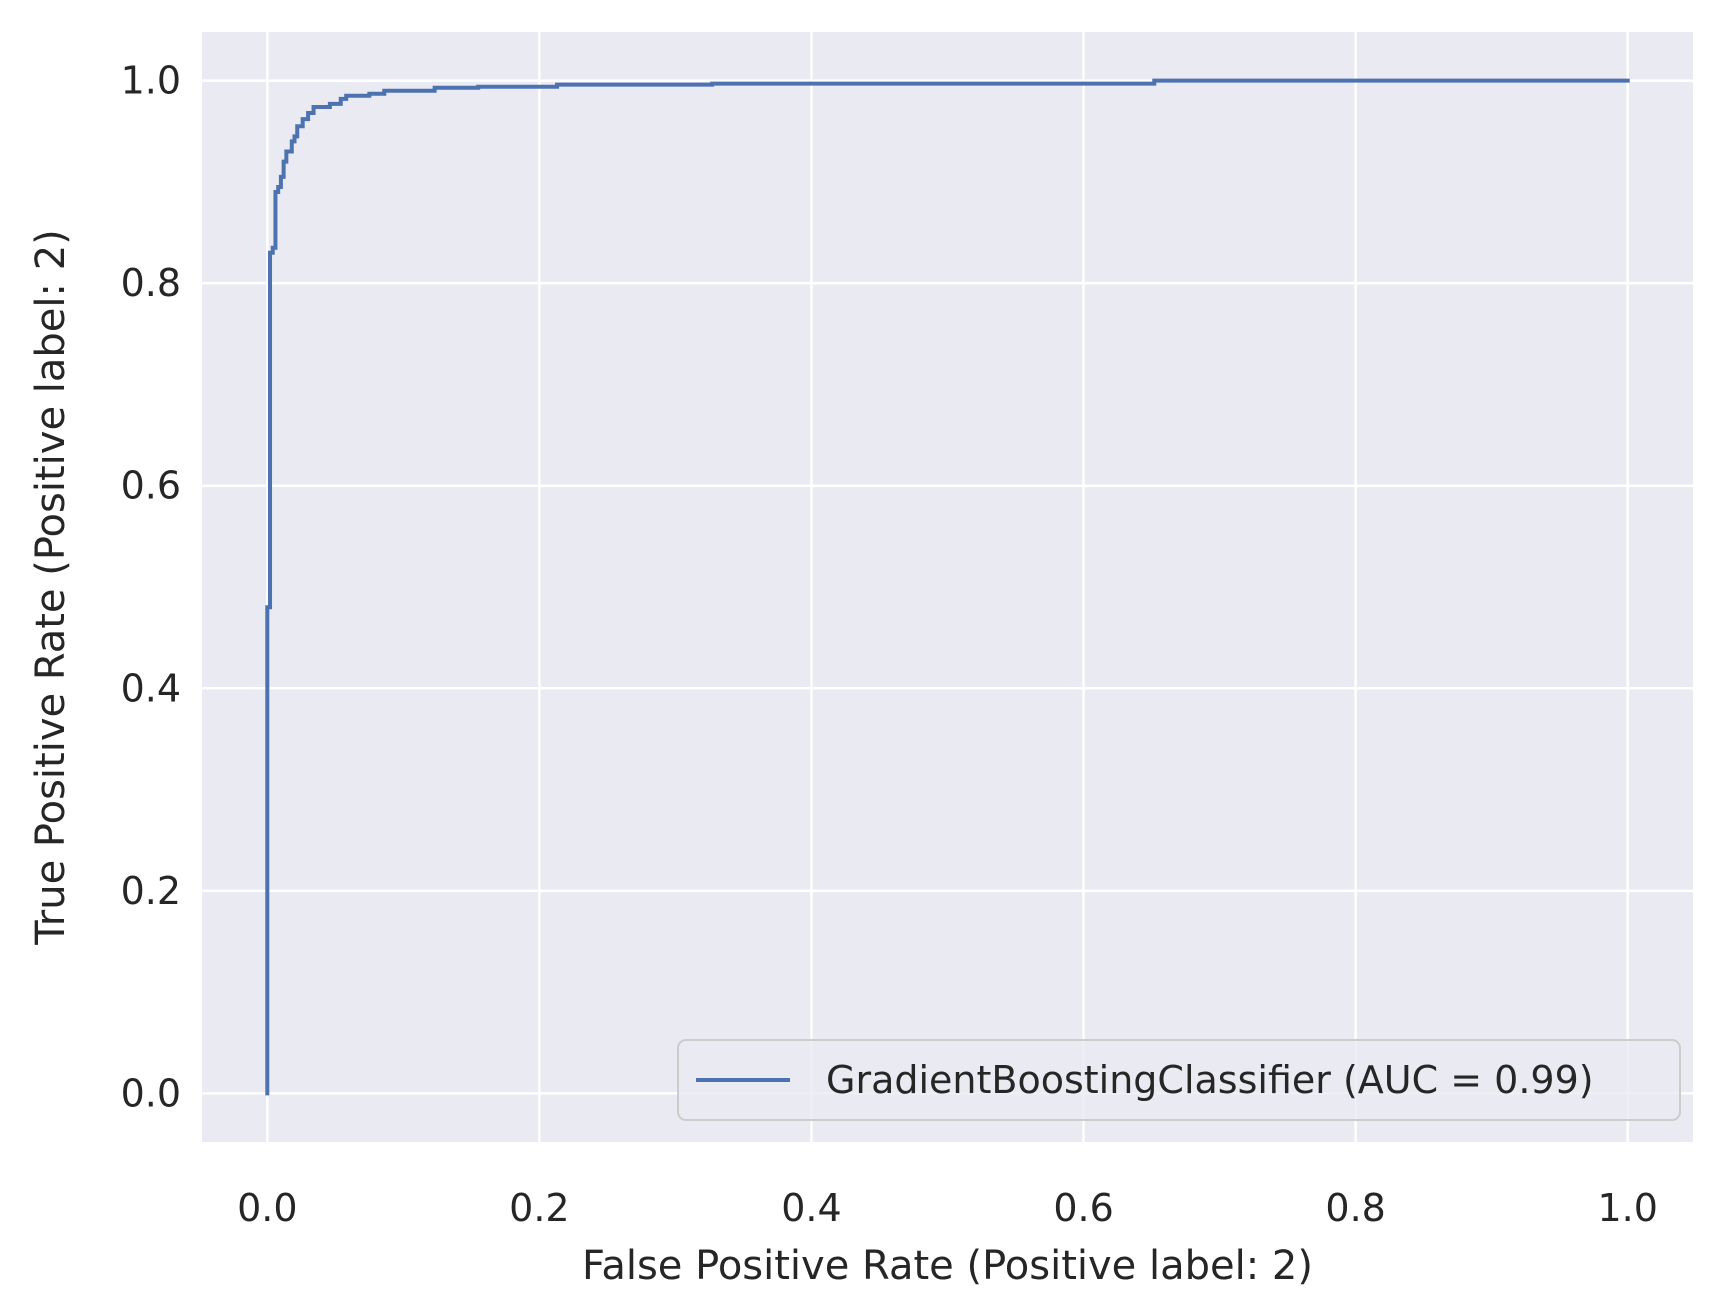 The width and height of the screenshot is (1716, 1316). What do you see at coordinates (151, 486) in the screenshot?
I see `y-tick-label: 0.6` at bounding box center [151, 486].